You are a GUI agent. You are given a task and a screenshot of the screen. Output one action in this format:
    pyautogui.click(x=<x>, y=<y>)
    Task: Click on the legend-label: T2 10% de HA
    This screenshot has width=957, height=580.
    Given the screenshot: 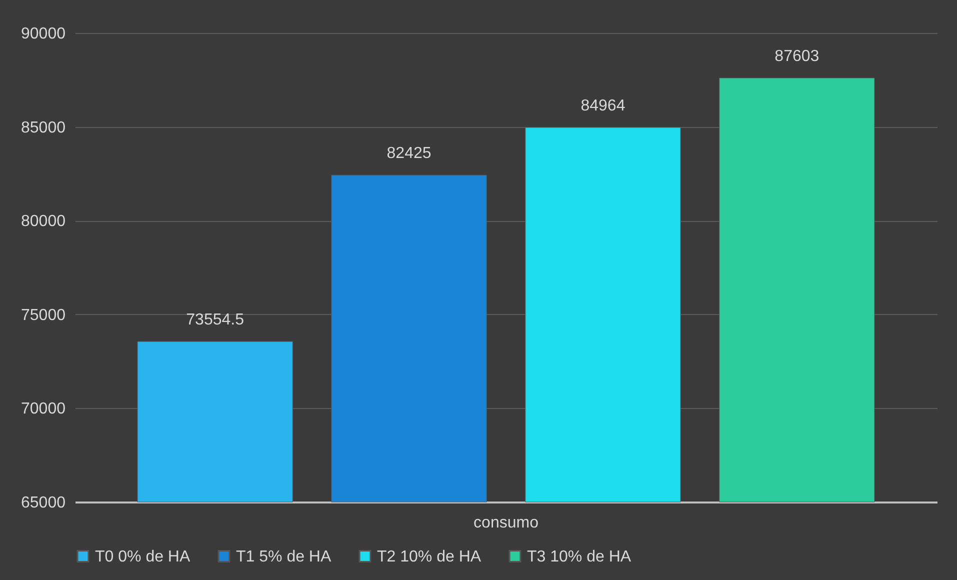 What is the action you would take?
    pyautogui.click(x=429, y=557)
    